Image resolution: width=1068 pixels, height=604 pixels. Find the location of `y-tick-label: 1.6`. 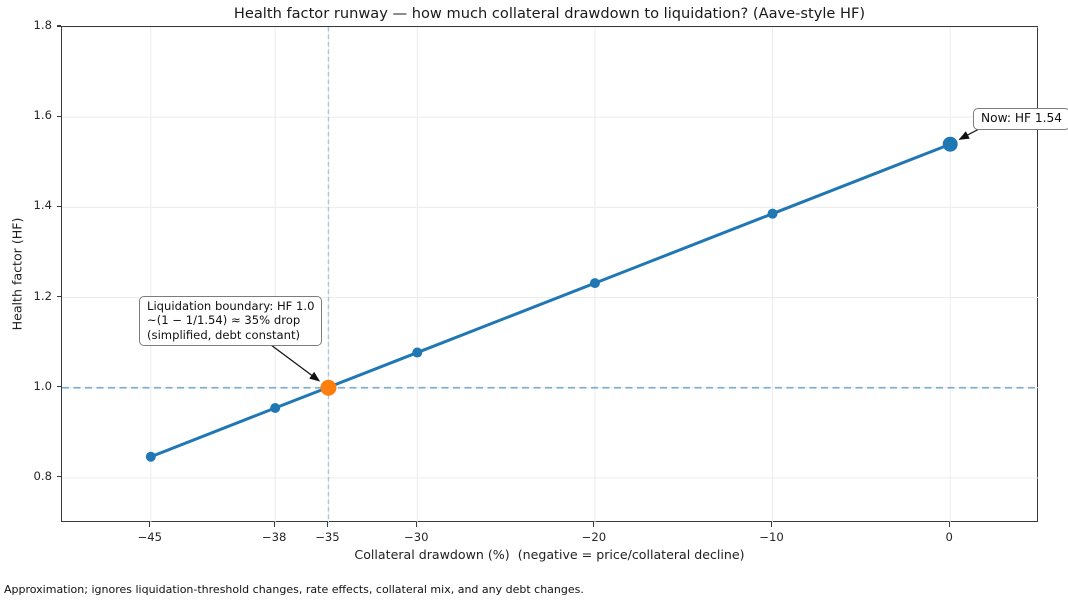

y-tick-label: 1.6 is located at coordinates (42, 115).